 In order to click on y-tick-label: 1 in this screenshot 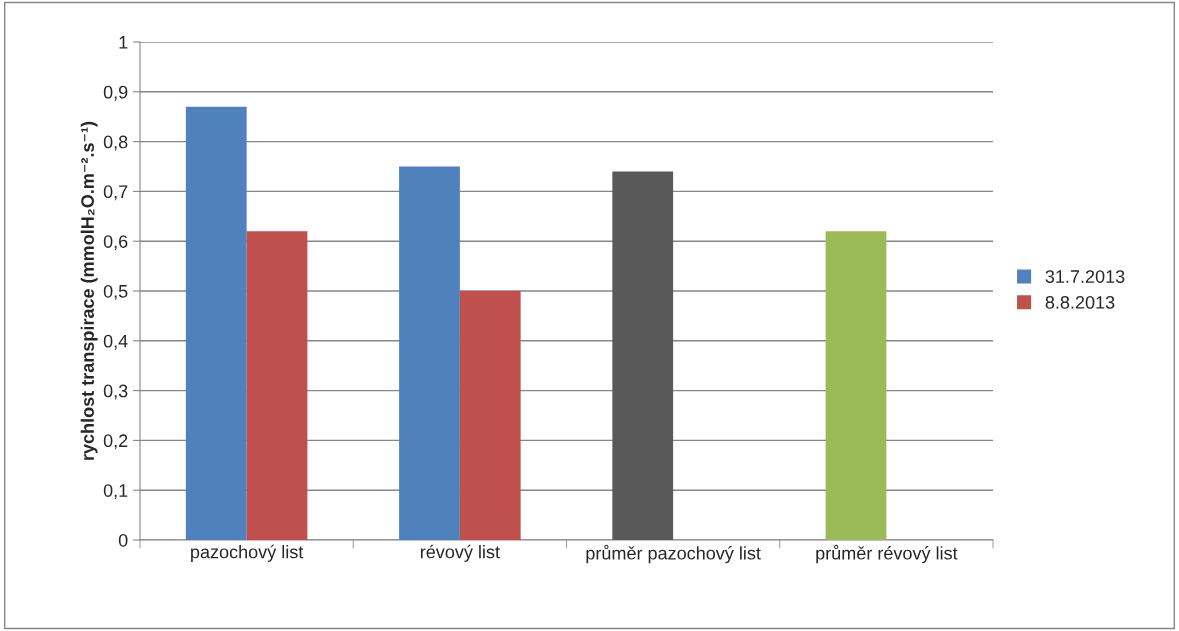, I will do `click(123, 42)`.